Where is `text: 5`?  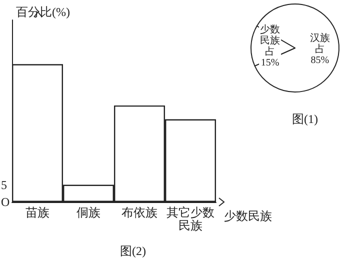
text: 5 is located at coordinates (4, 185).